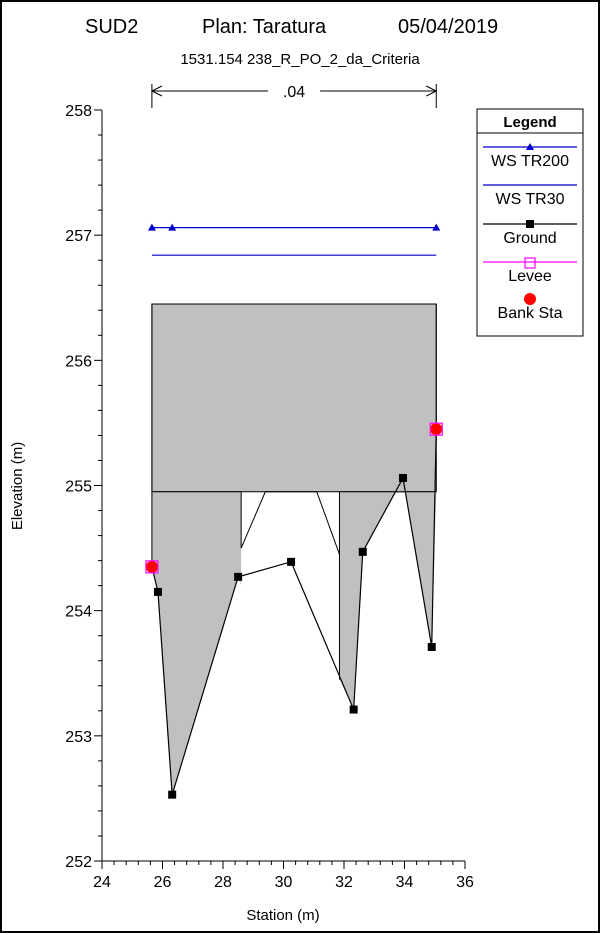 Image resolution: width=600 pixels, height=935 pixels. What do you see at coordinates (530, 276) in the screenshot?
I see `legend-label-levee: Levee` at bounding box center [530, 276].